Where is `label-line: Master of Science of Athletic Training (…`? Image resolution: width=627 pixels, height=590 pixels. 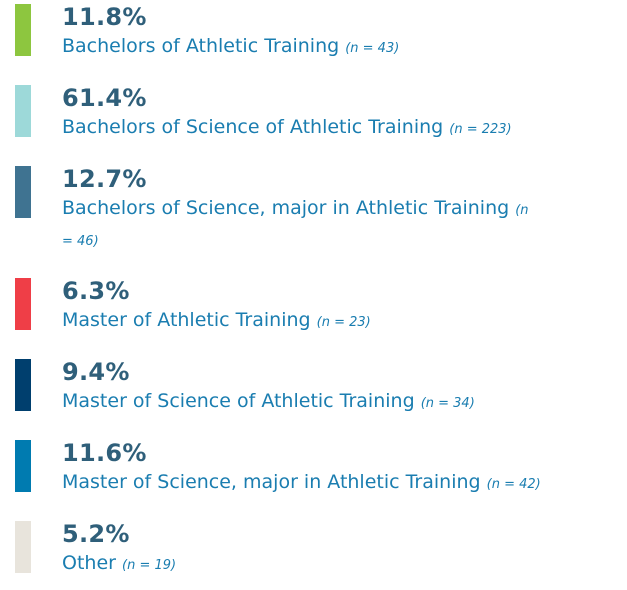 label-line: Master of Science of Athletic Training (… is located at coordinates (268, 402).